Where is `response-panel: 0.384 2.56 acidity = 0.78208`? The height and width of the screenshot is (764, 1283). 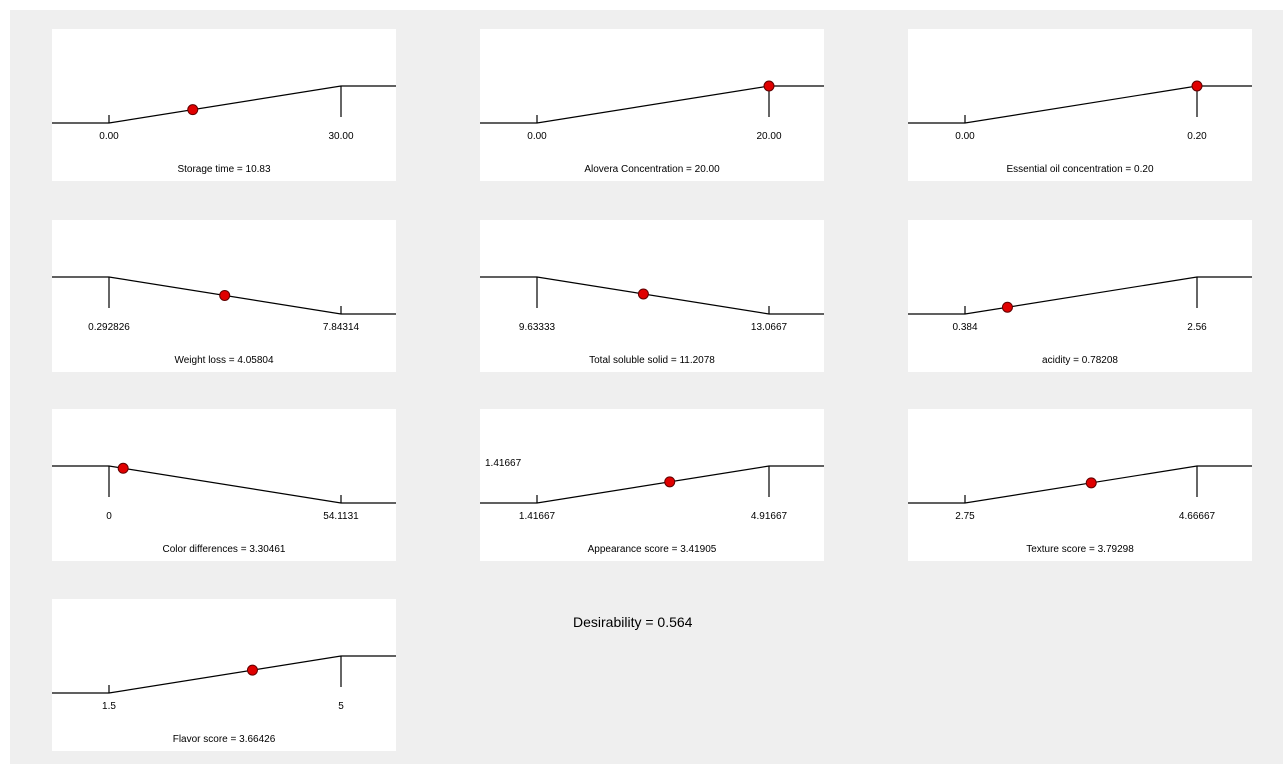
response-panel: 0.384 2.56 acidity = 0.78208 is located at coordinates (1080, 296).